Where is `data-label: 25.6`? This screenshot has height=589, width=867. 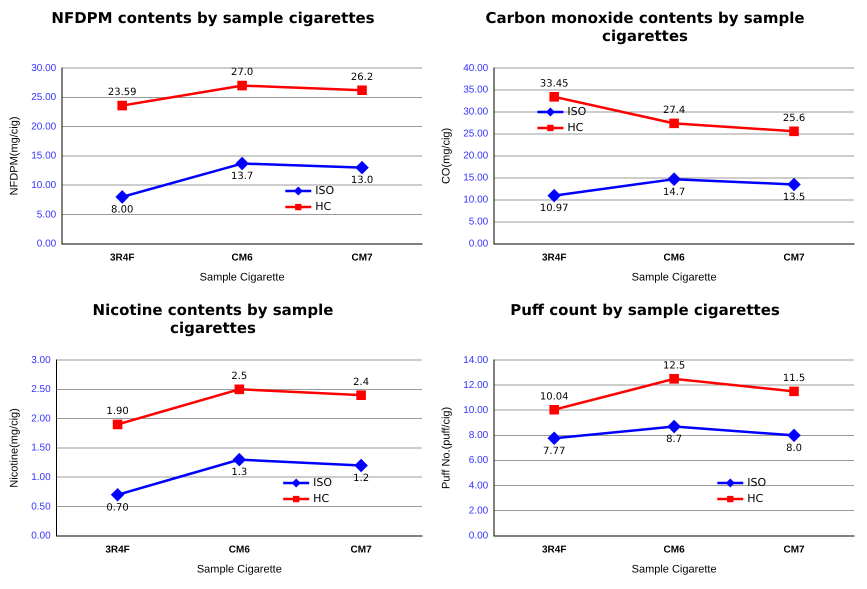
data-label: 25.6 is located at coordinates (794, 118).